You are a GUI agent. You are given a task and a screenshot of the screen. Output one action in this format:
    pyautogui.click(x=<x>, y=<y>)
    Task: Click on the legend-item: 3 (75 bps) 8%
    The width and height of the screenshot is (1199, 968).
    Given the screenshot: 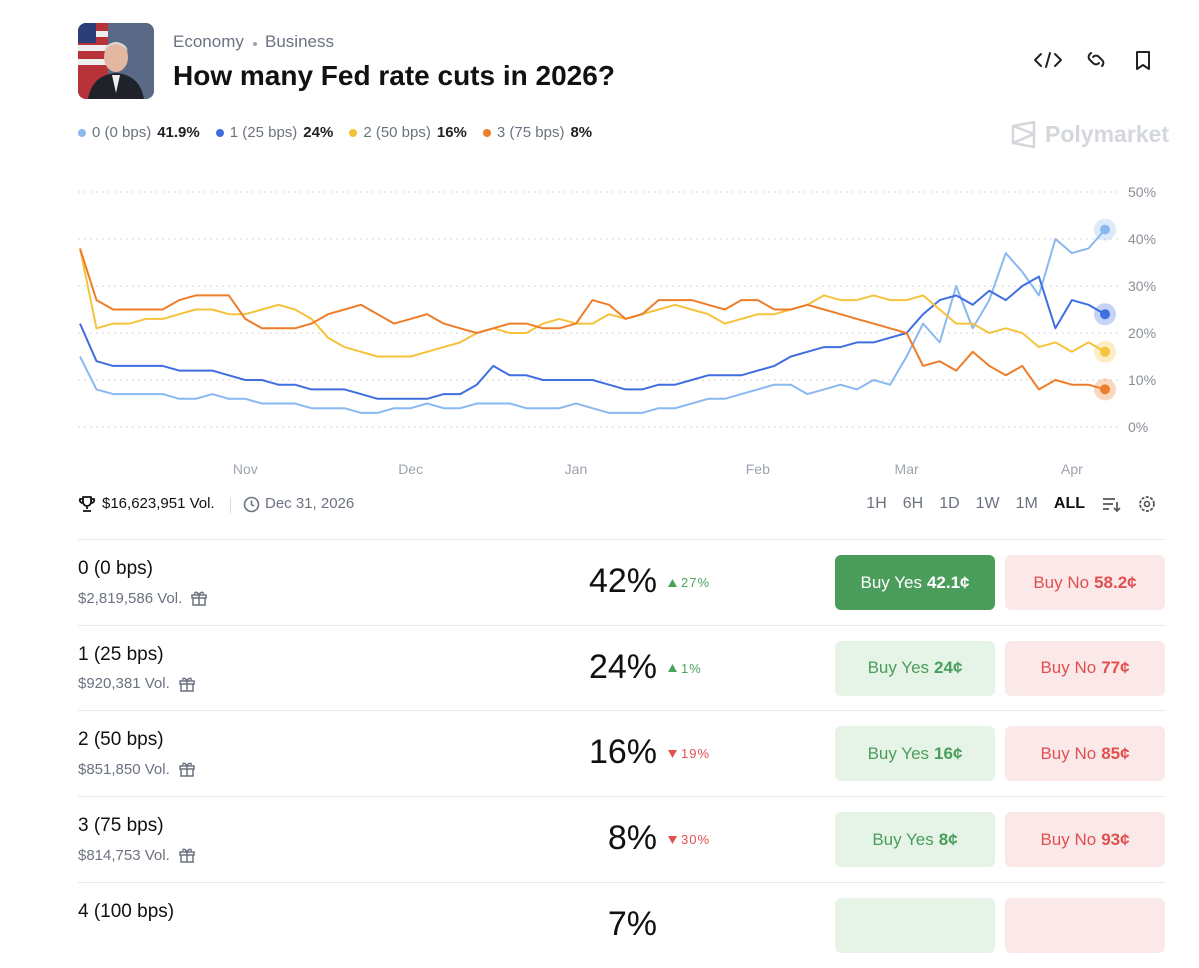 What is the action you would take?
    pyautogui.click(x=537, y=132)
    